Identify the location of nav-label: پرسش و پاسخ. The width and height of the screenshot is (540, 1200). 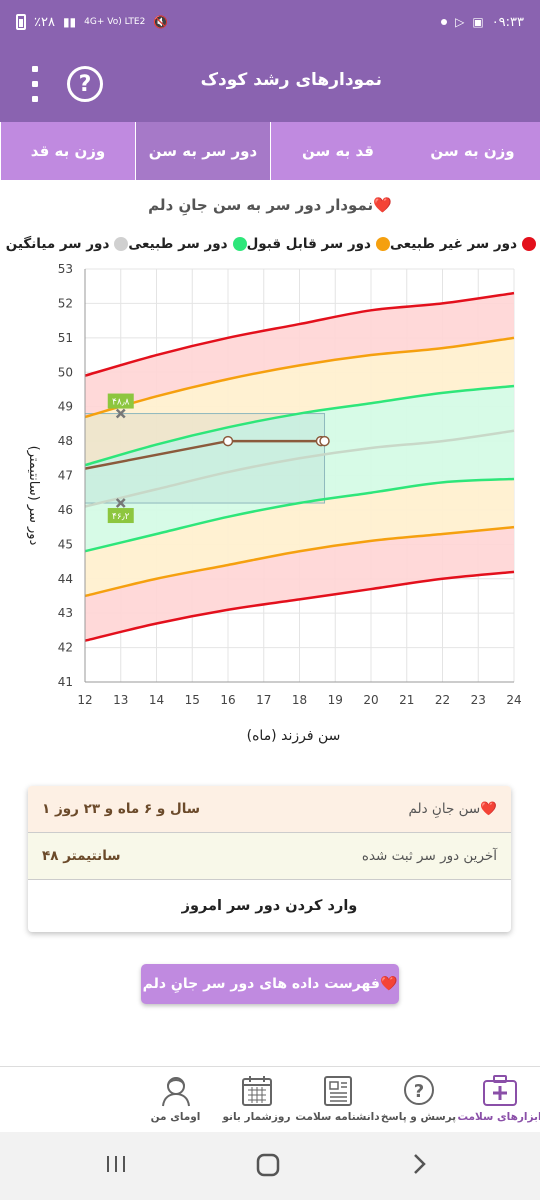
(418, 1117).